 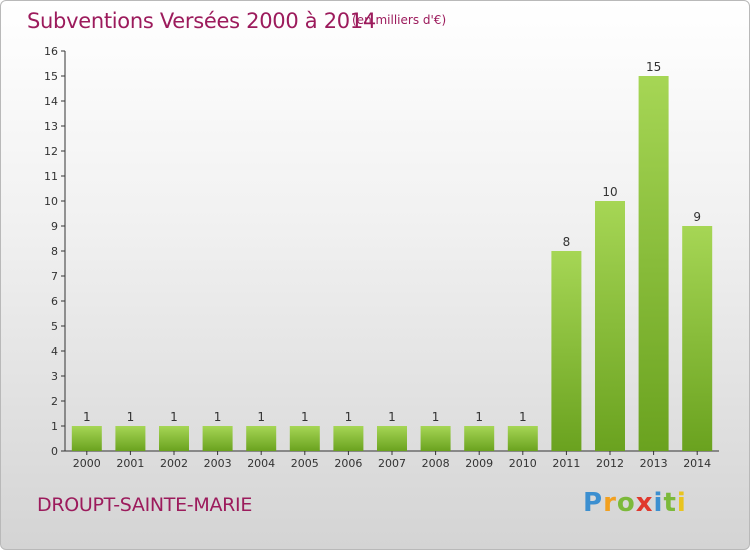 I want to click on y-tick-label: 7, so click(x=54, y=276).